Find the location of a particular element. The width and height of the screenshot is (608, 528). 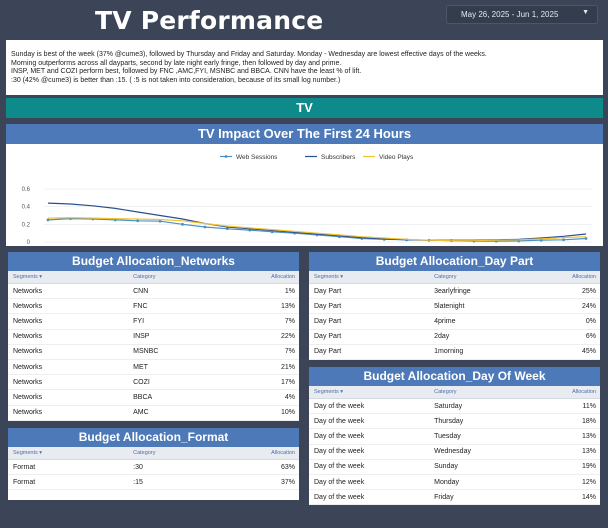

table-row: Networks AMC 10% is located at coordinates (153, 413).